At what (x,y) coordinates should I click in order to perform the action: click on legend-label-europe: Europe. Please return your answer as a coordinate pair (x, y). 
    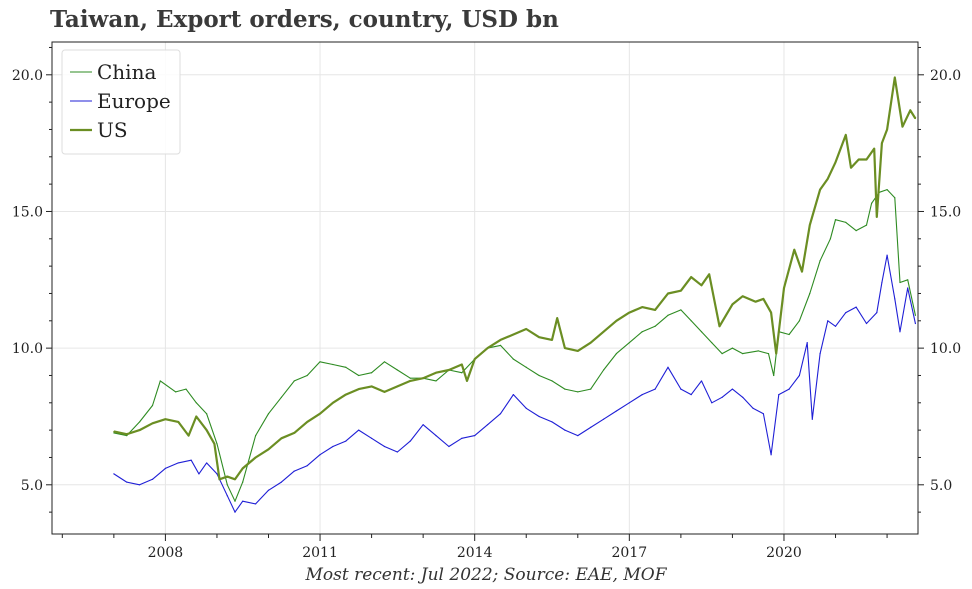
    Looking at the image, I should click on (134, 101).